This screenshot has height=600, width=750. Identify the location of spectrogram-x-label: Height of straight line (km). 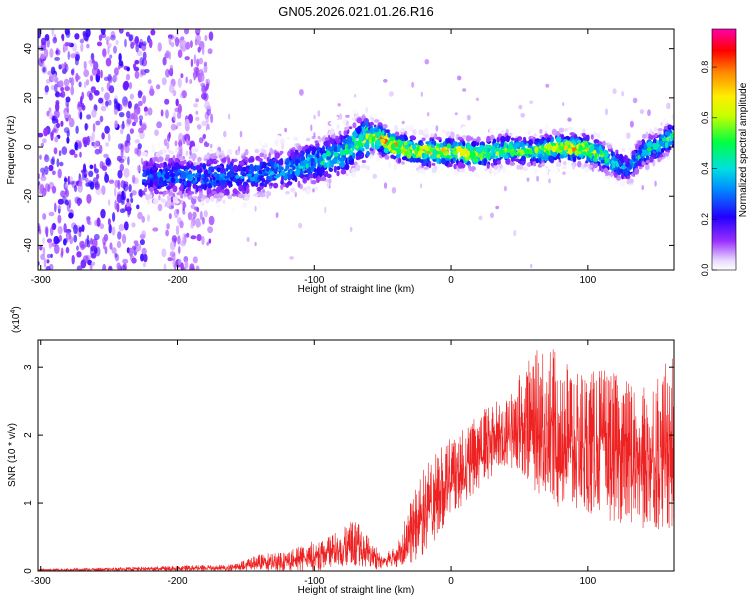
(356, 289).